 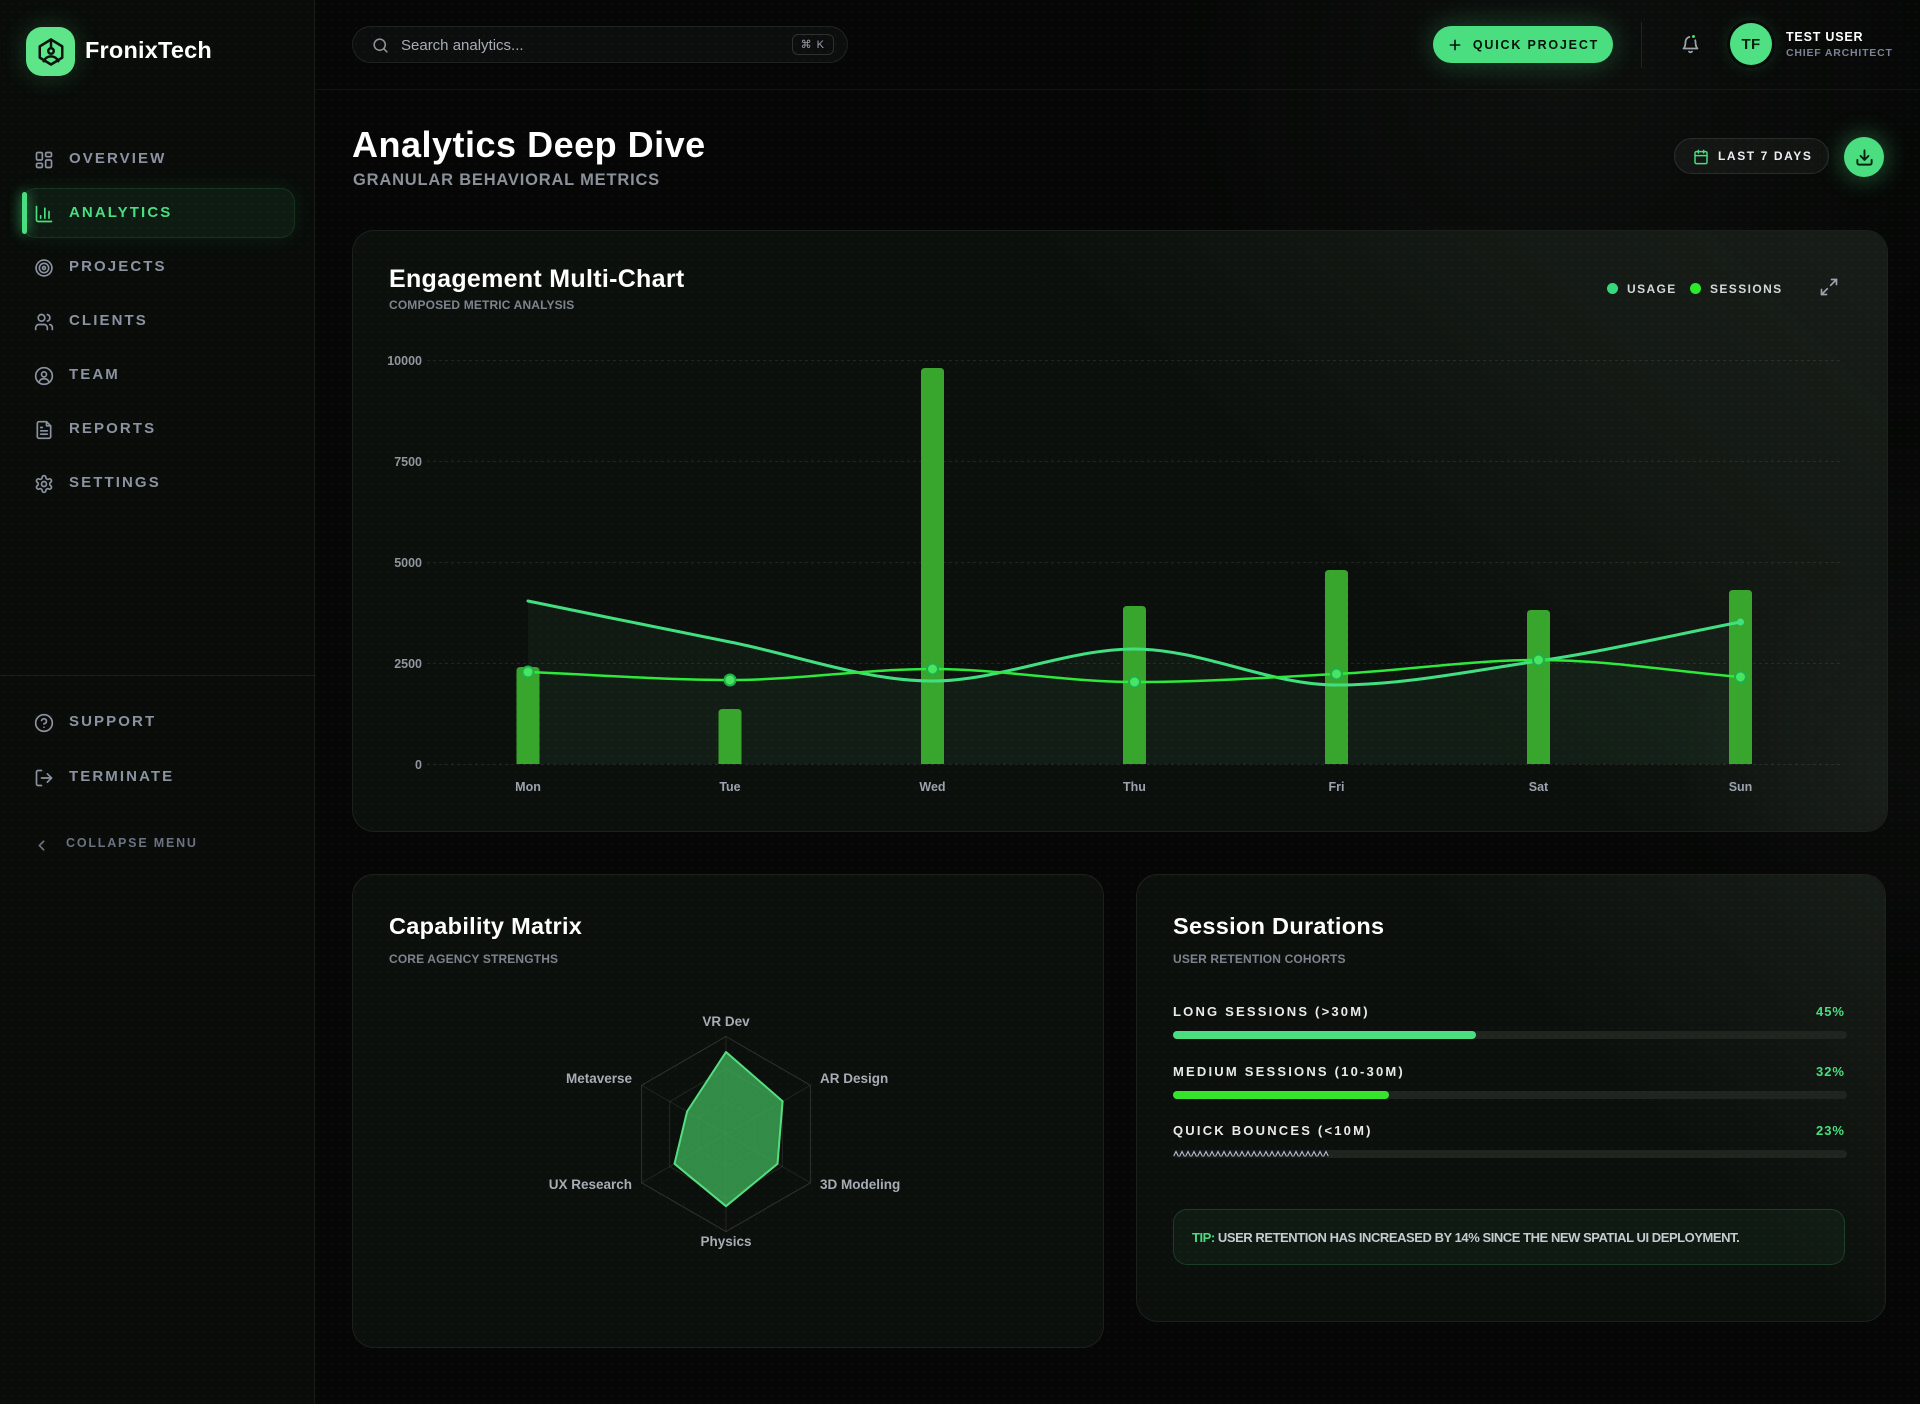 I want to click on svg-text: Fri, so click(x=1337, y=787).